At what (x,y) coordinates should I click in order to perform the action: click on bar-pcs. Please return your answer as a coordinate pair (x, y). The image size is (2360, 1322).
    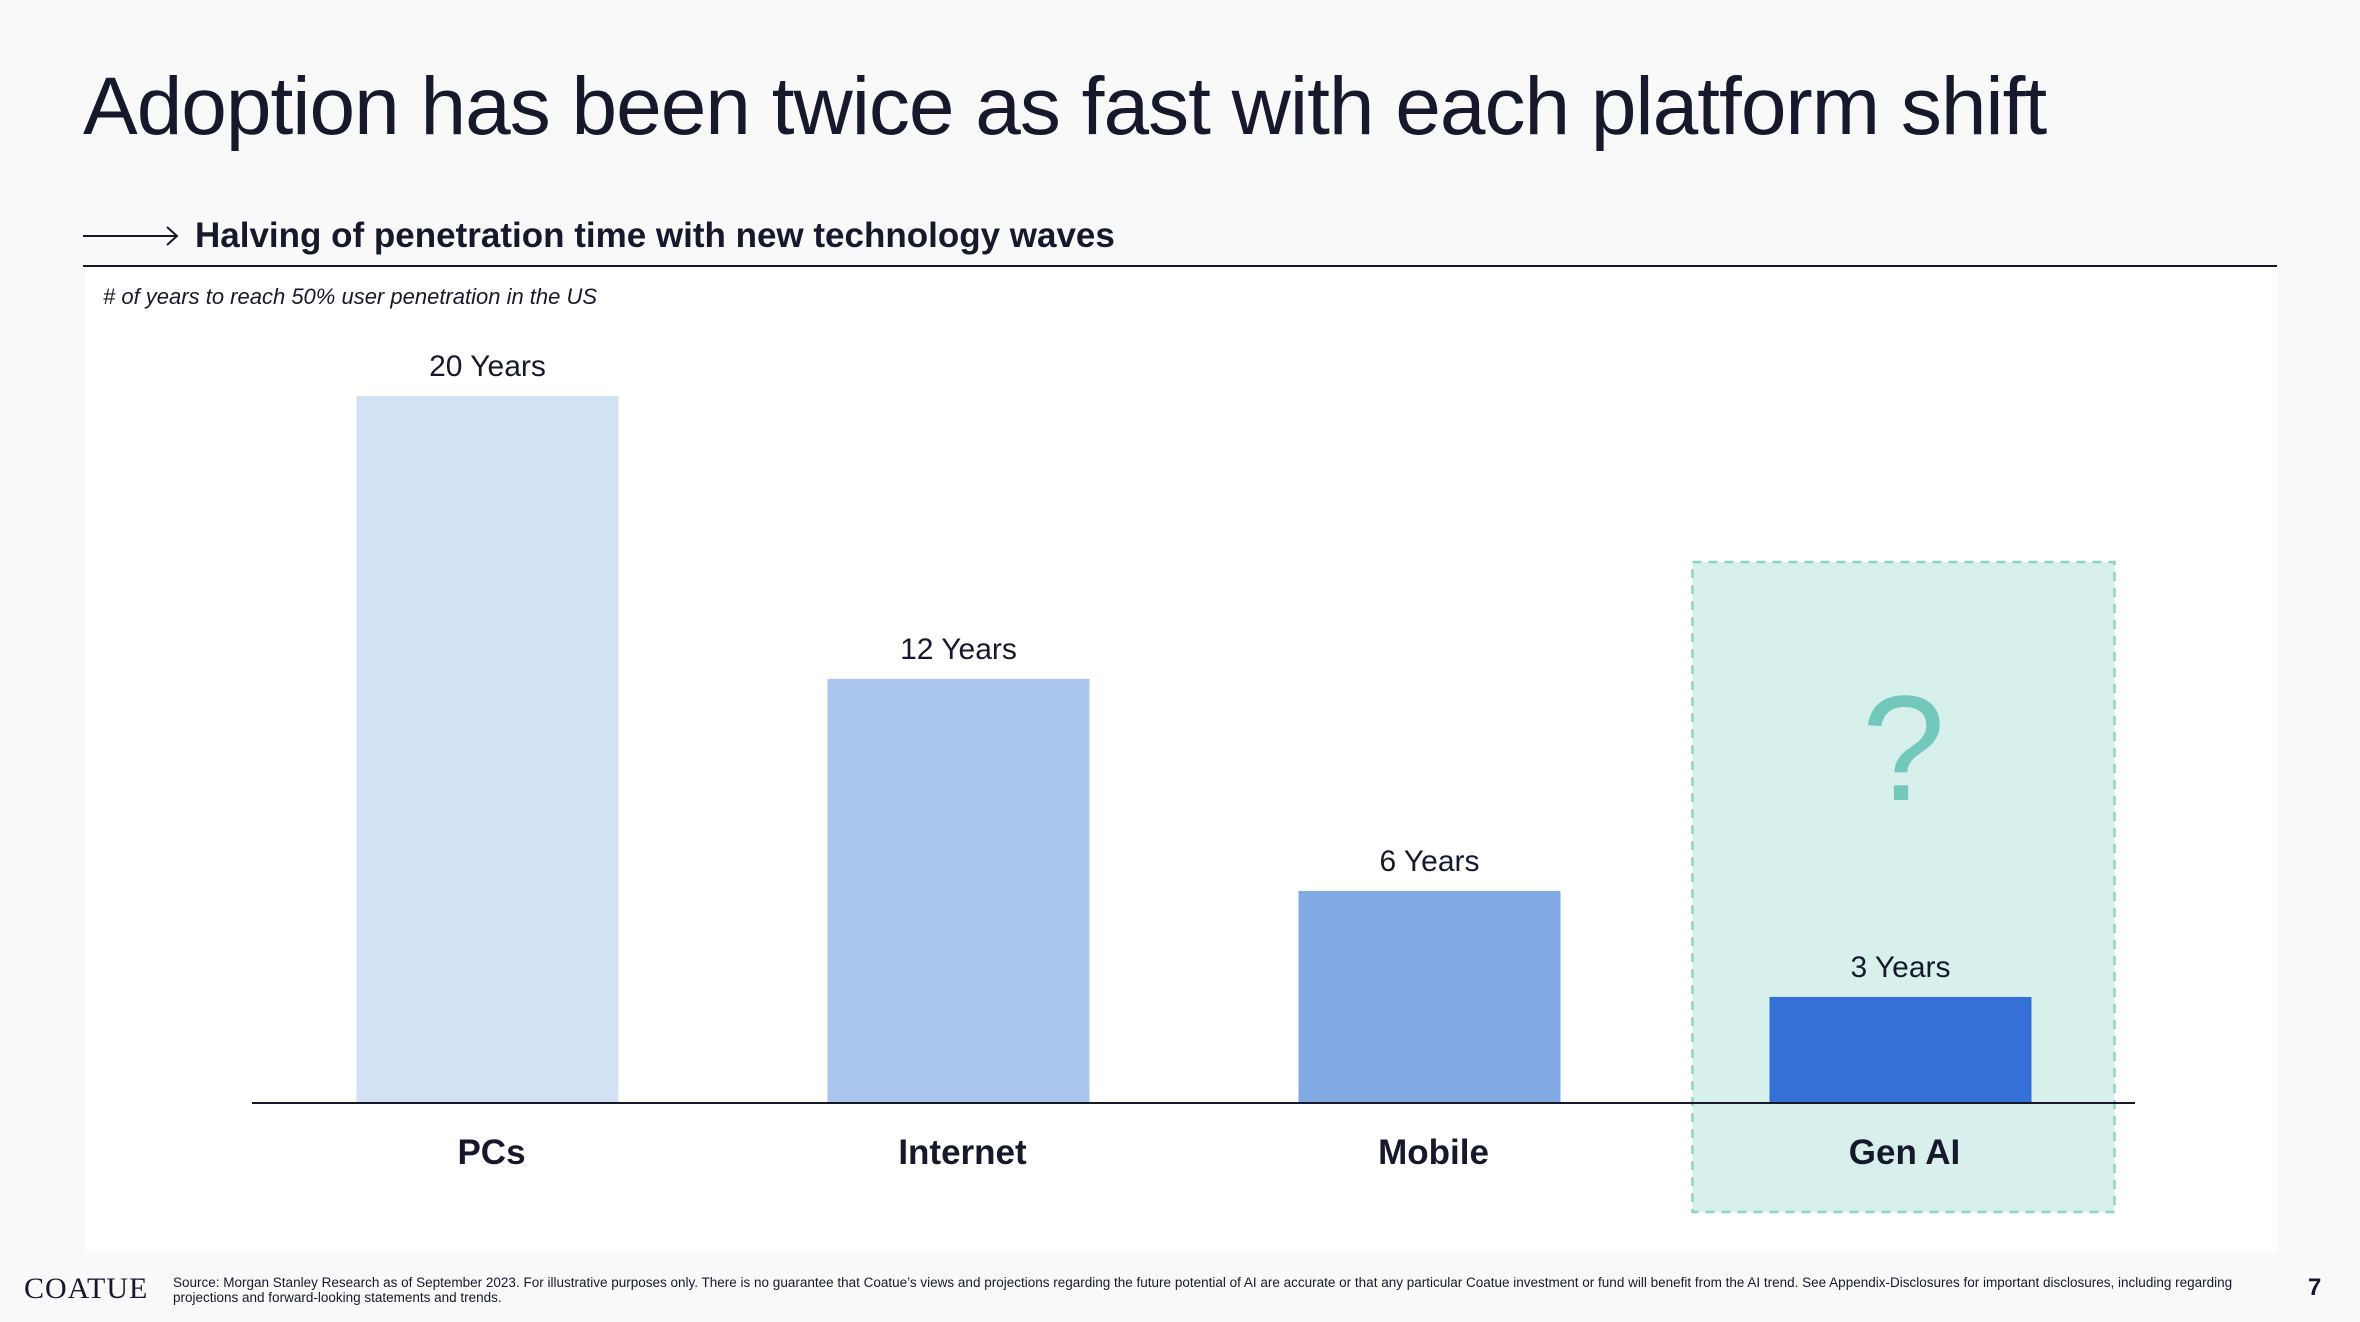
    Looking at the image, I should click on (487, 749).